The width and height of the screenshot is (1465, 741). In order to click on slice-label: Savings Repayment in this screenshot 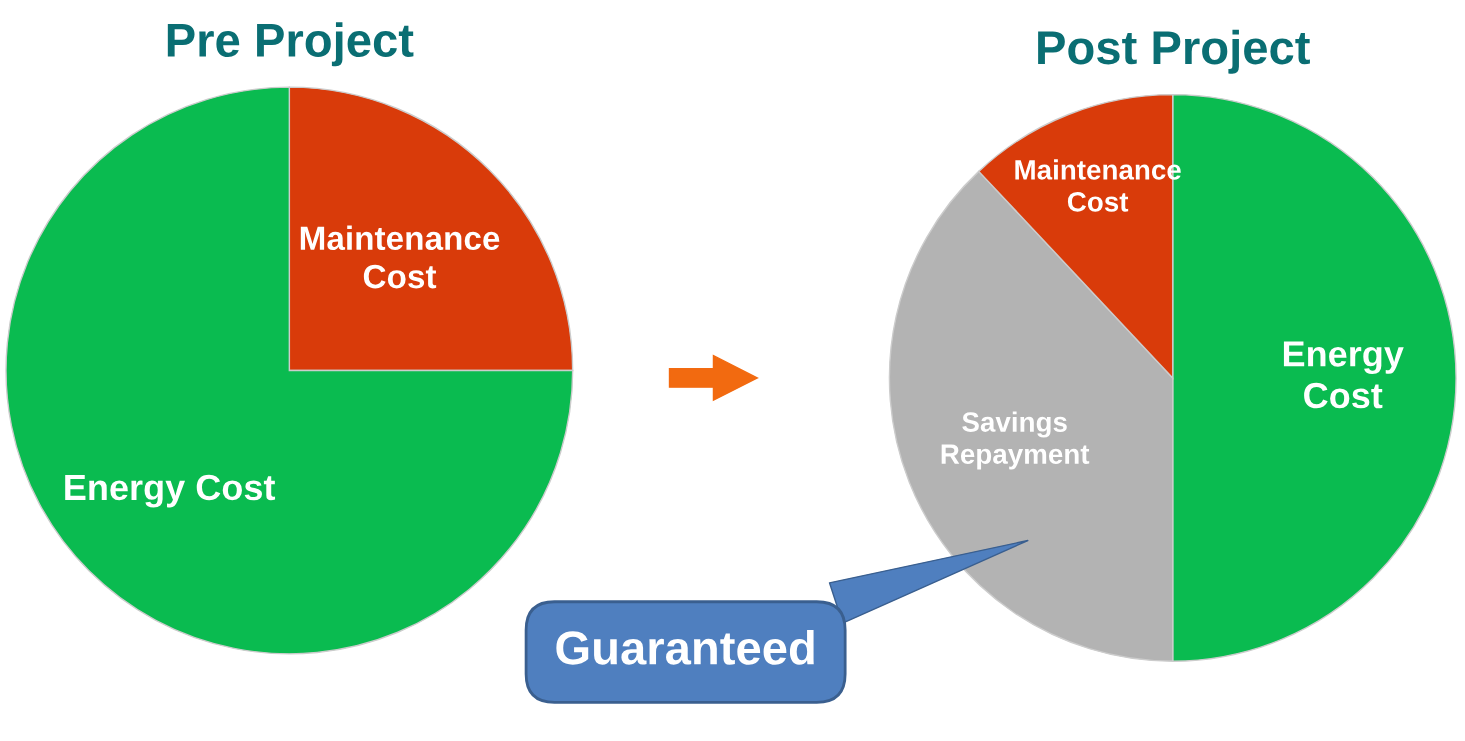, I will do `click(1015, 440)`.